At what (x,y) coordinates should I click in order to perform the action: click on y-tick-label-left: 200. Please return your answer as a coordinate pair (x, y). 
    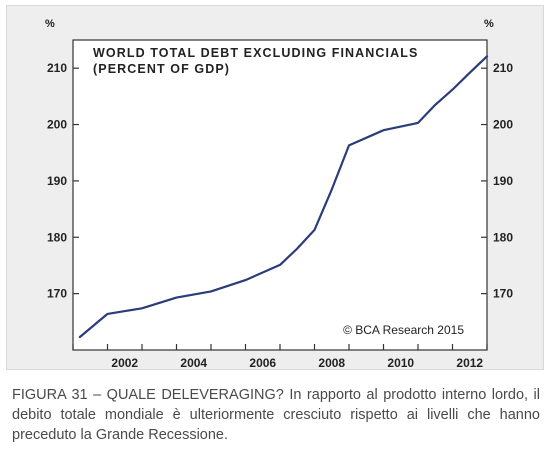
    Looking at the image, I should click on (57, 125).